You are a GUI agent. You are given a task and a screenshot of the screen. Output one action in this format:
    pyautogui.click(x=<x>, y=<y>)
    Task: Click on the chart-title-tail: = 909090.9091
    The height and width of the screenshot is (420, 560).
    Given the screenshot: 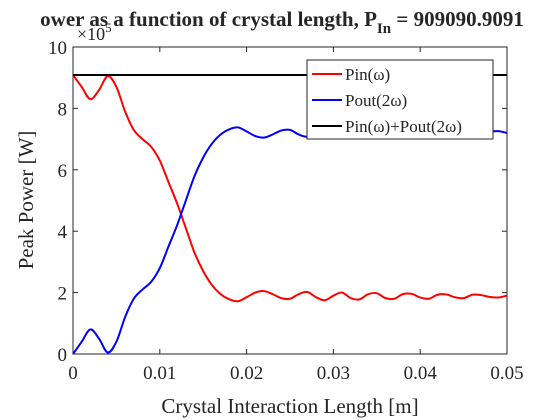 What is the action you would take?
    pyautogui.click(x=457, y=19)
    